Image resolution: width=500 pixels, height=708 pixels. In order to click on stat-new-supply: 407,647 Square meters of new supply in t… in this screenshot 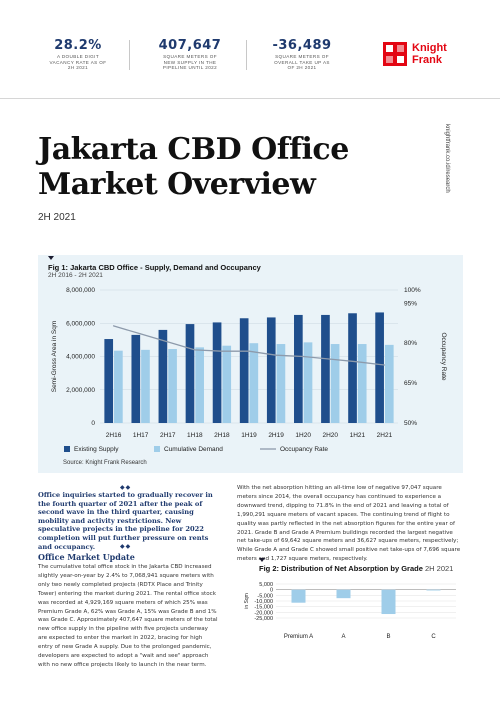, I will do `click(190, 54)`.